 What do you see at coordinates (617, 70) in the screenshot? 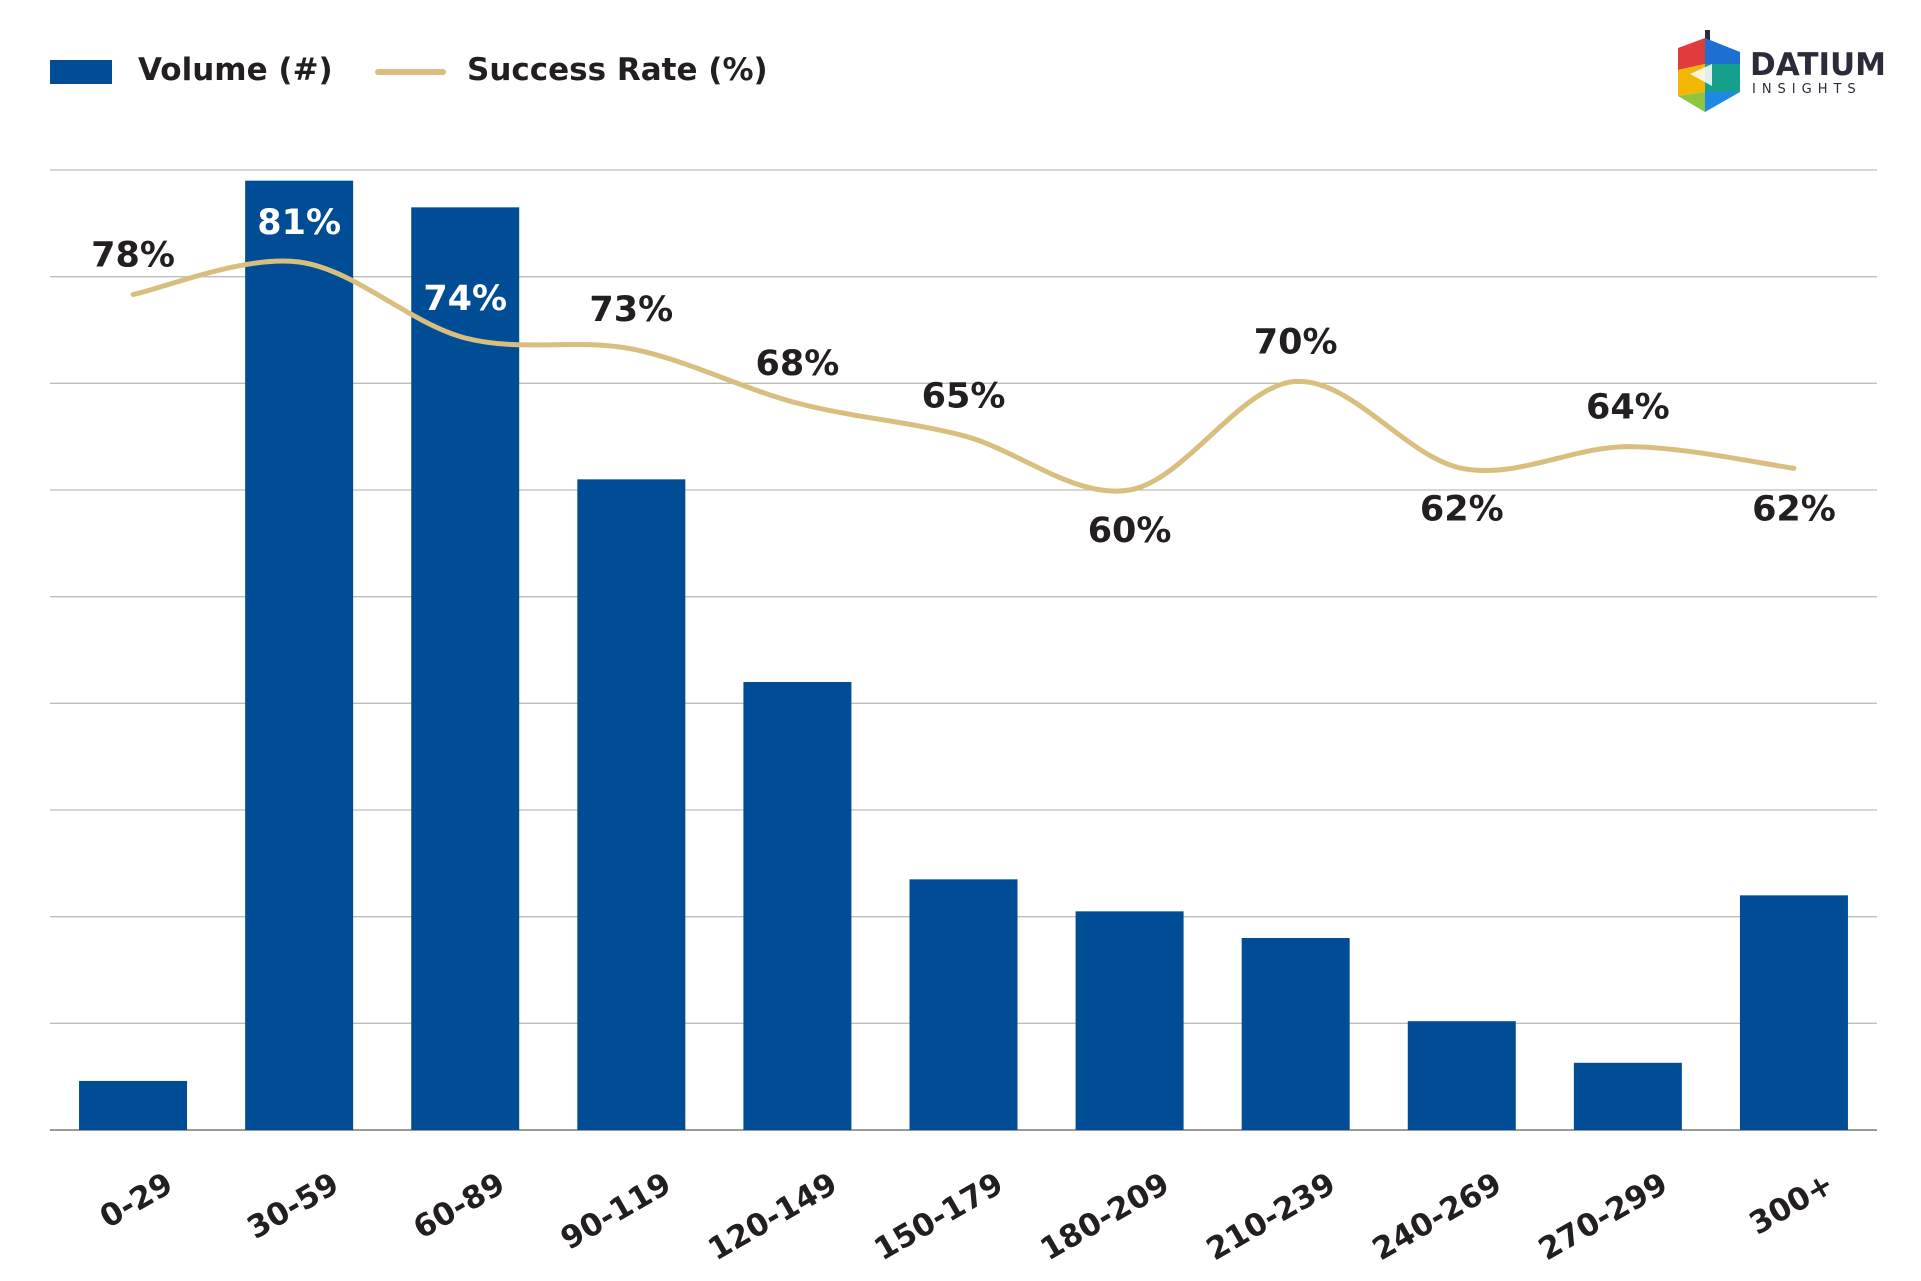
I see `legend-success-rate-label: Success Rate (%)` at bounding box center [617, 70].